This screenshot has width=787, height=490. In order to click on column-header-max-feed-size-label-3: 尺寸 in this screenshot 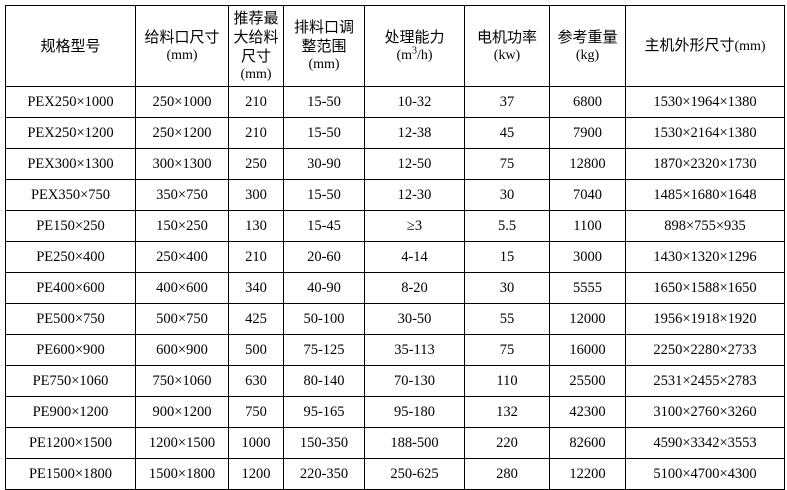, I will do `click(255, 55)`.